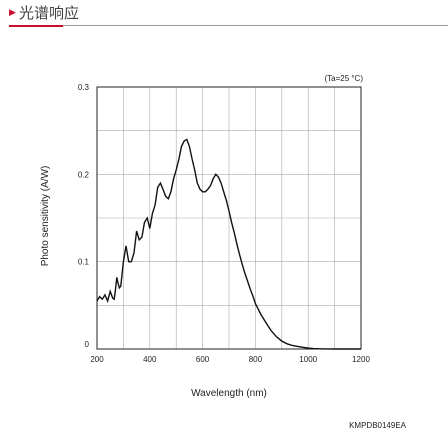 This screenshot has width=448, height=435. Describe the element at coordinates (224, 15) in the screenshot. I see `section-header: ▶ 光谱响应` at that location.